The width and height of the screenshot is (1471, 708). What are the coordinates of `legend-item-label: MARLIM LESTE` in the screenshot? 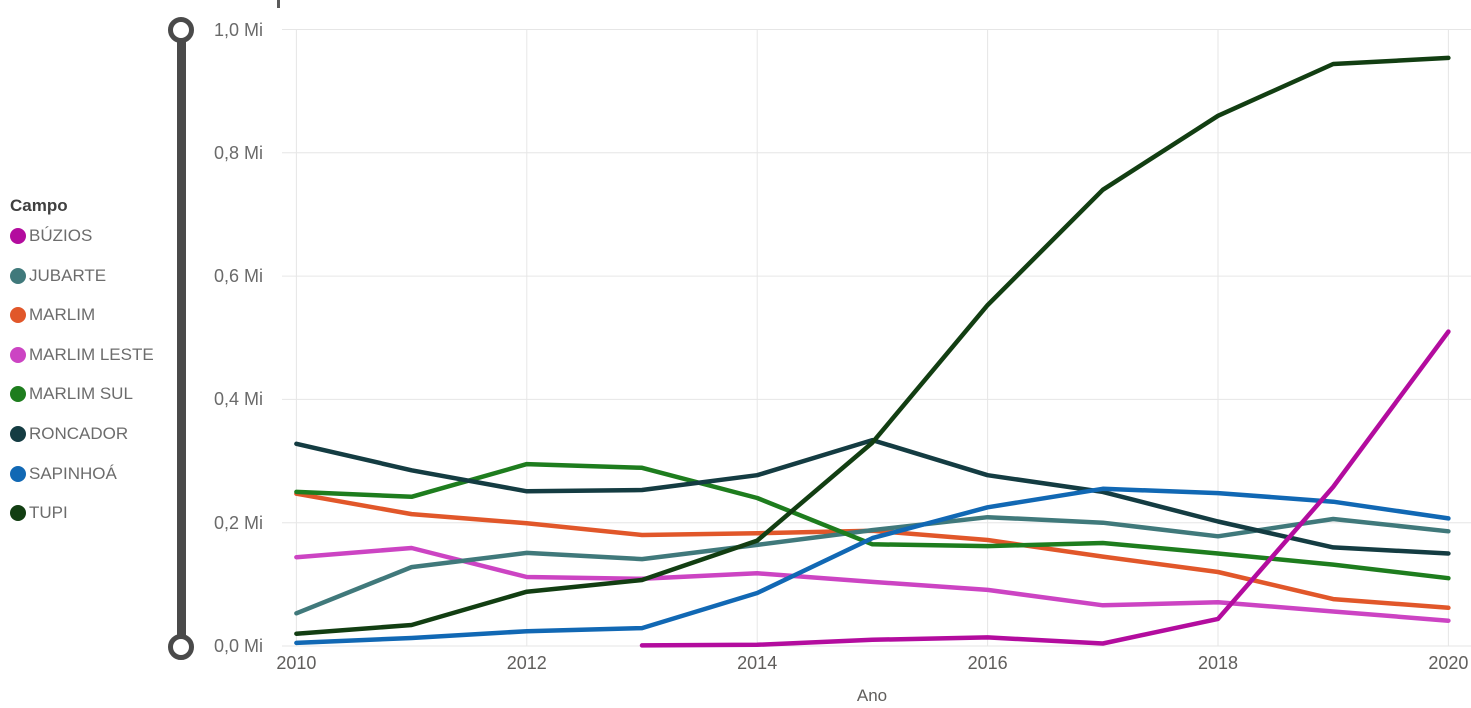 It's located at (91, 354).